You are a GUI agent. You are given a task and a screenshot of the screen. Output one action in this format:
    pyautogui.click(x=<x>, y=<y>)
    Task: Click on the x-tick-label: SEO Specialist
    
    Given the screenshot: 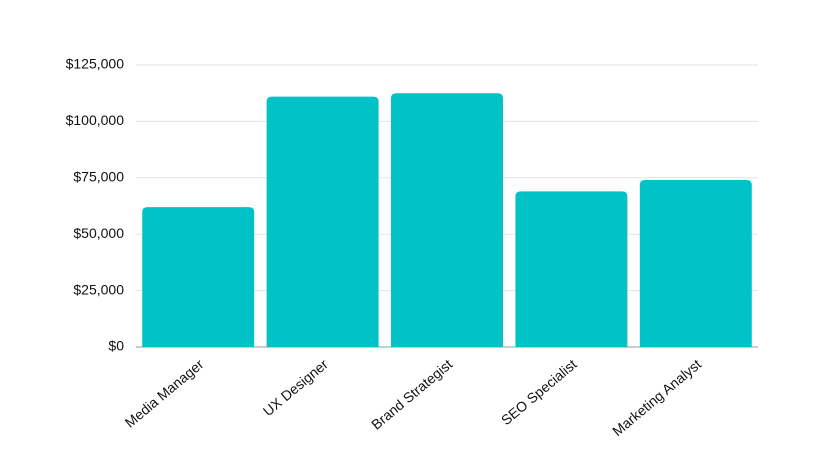 What is the action you would take?
    pyautogui.click(x=539, y=392)
    